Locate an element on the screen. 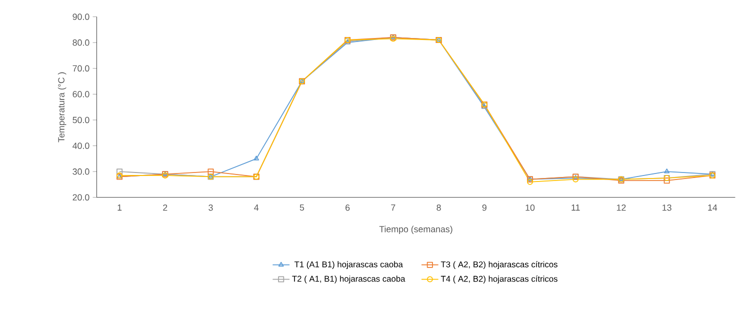 Image resolution: width=753 pixels, height=334 pixels. x-axis-title: Tiempo (semanas) is located at coordinates (415, 230).